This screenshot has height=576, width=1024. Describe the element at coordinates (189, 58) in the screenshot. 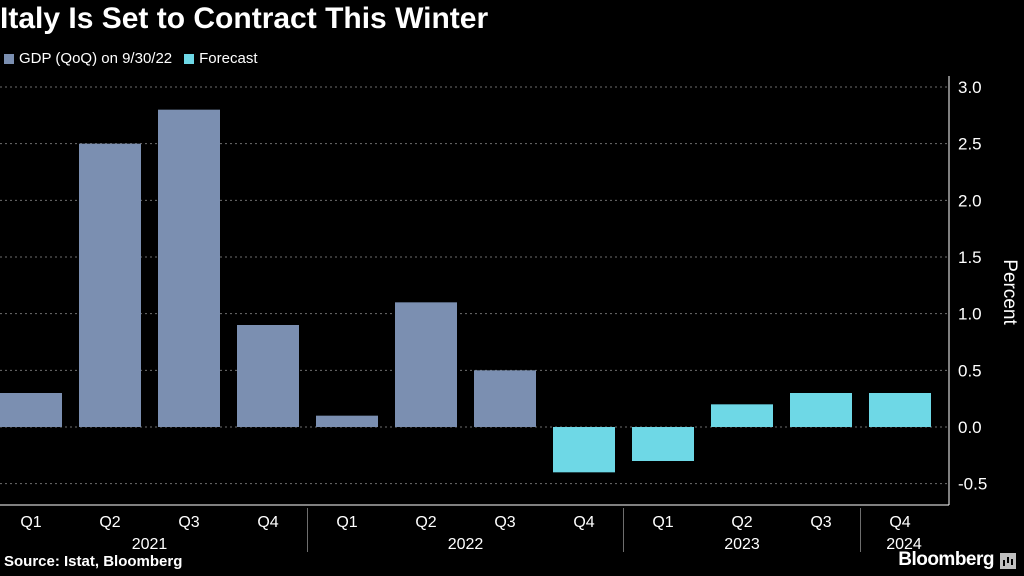

I see `legend-swatch-forecast` at that location.